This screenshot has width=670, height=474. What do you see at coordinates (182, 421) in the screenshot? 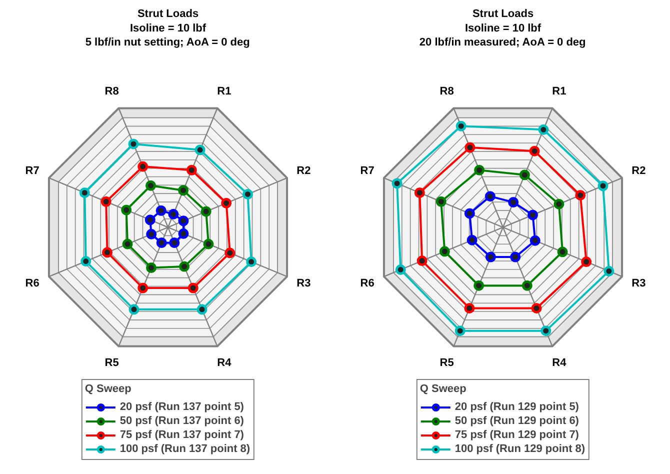
I see `legend-label: 50 psf (Run 137 point 6)` at bounding box center [182, 421].